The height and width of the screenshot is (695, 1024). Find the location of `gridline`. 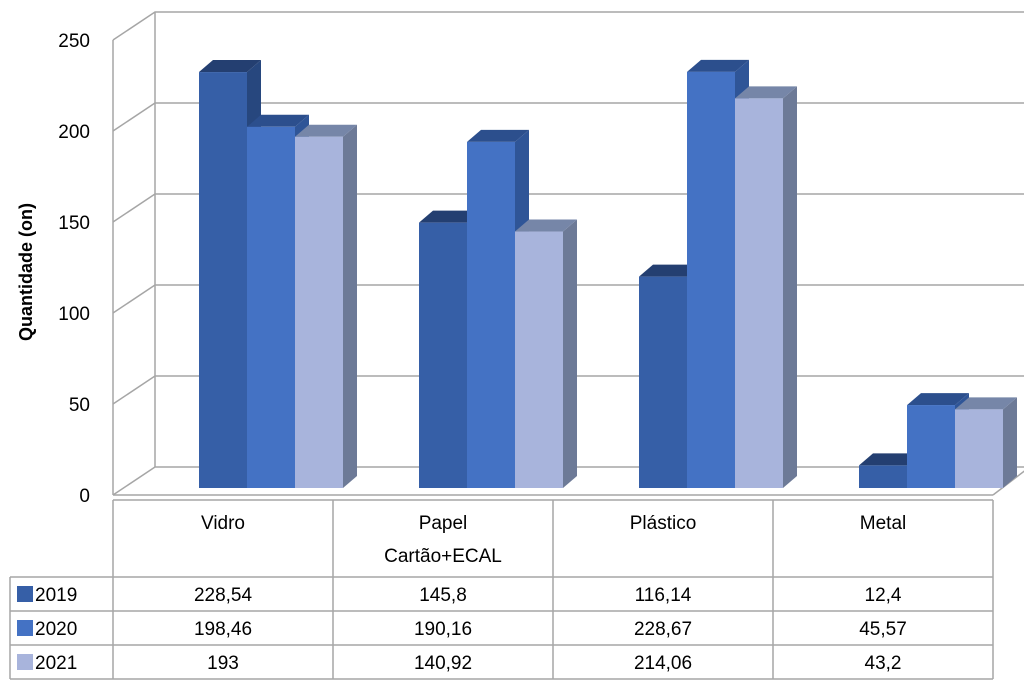

gridline is located at coordinates (568, 26).